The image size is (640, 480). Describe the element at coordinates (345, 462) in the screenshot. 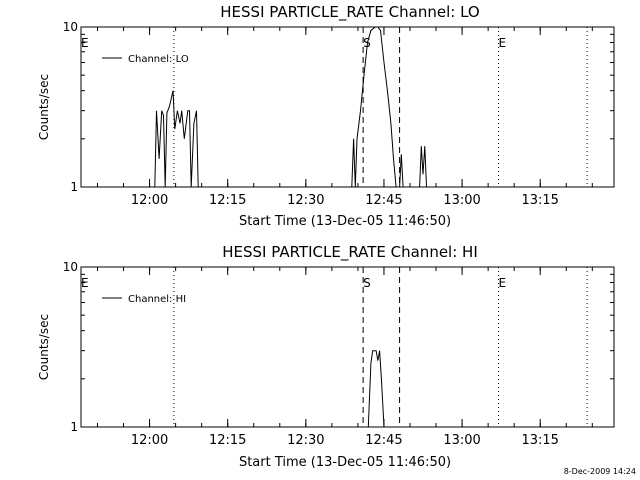

I see `hi-x-axis-label: Start Time (13-Dec-05 11:46:50)` at that location.